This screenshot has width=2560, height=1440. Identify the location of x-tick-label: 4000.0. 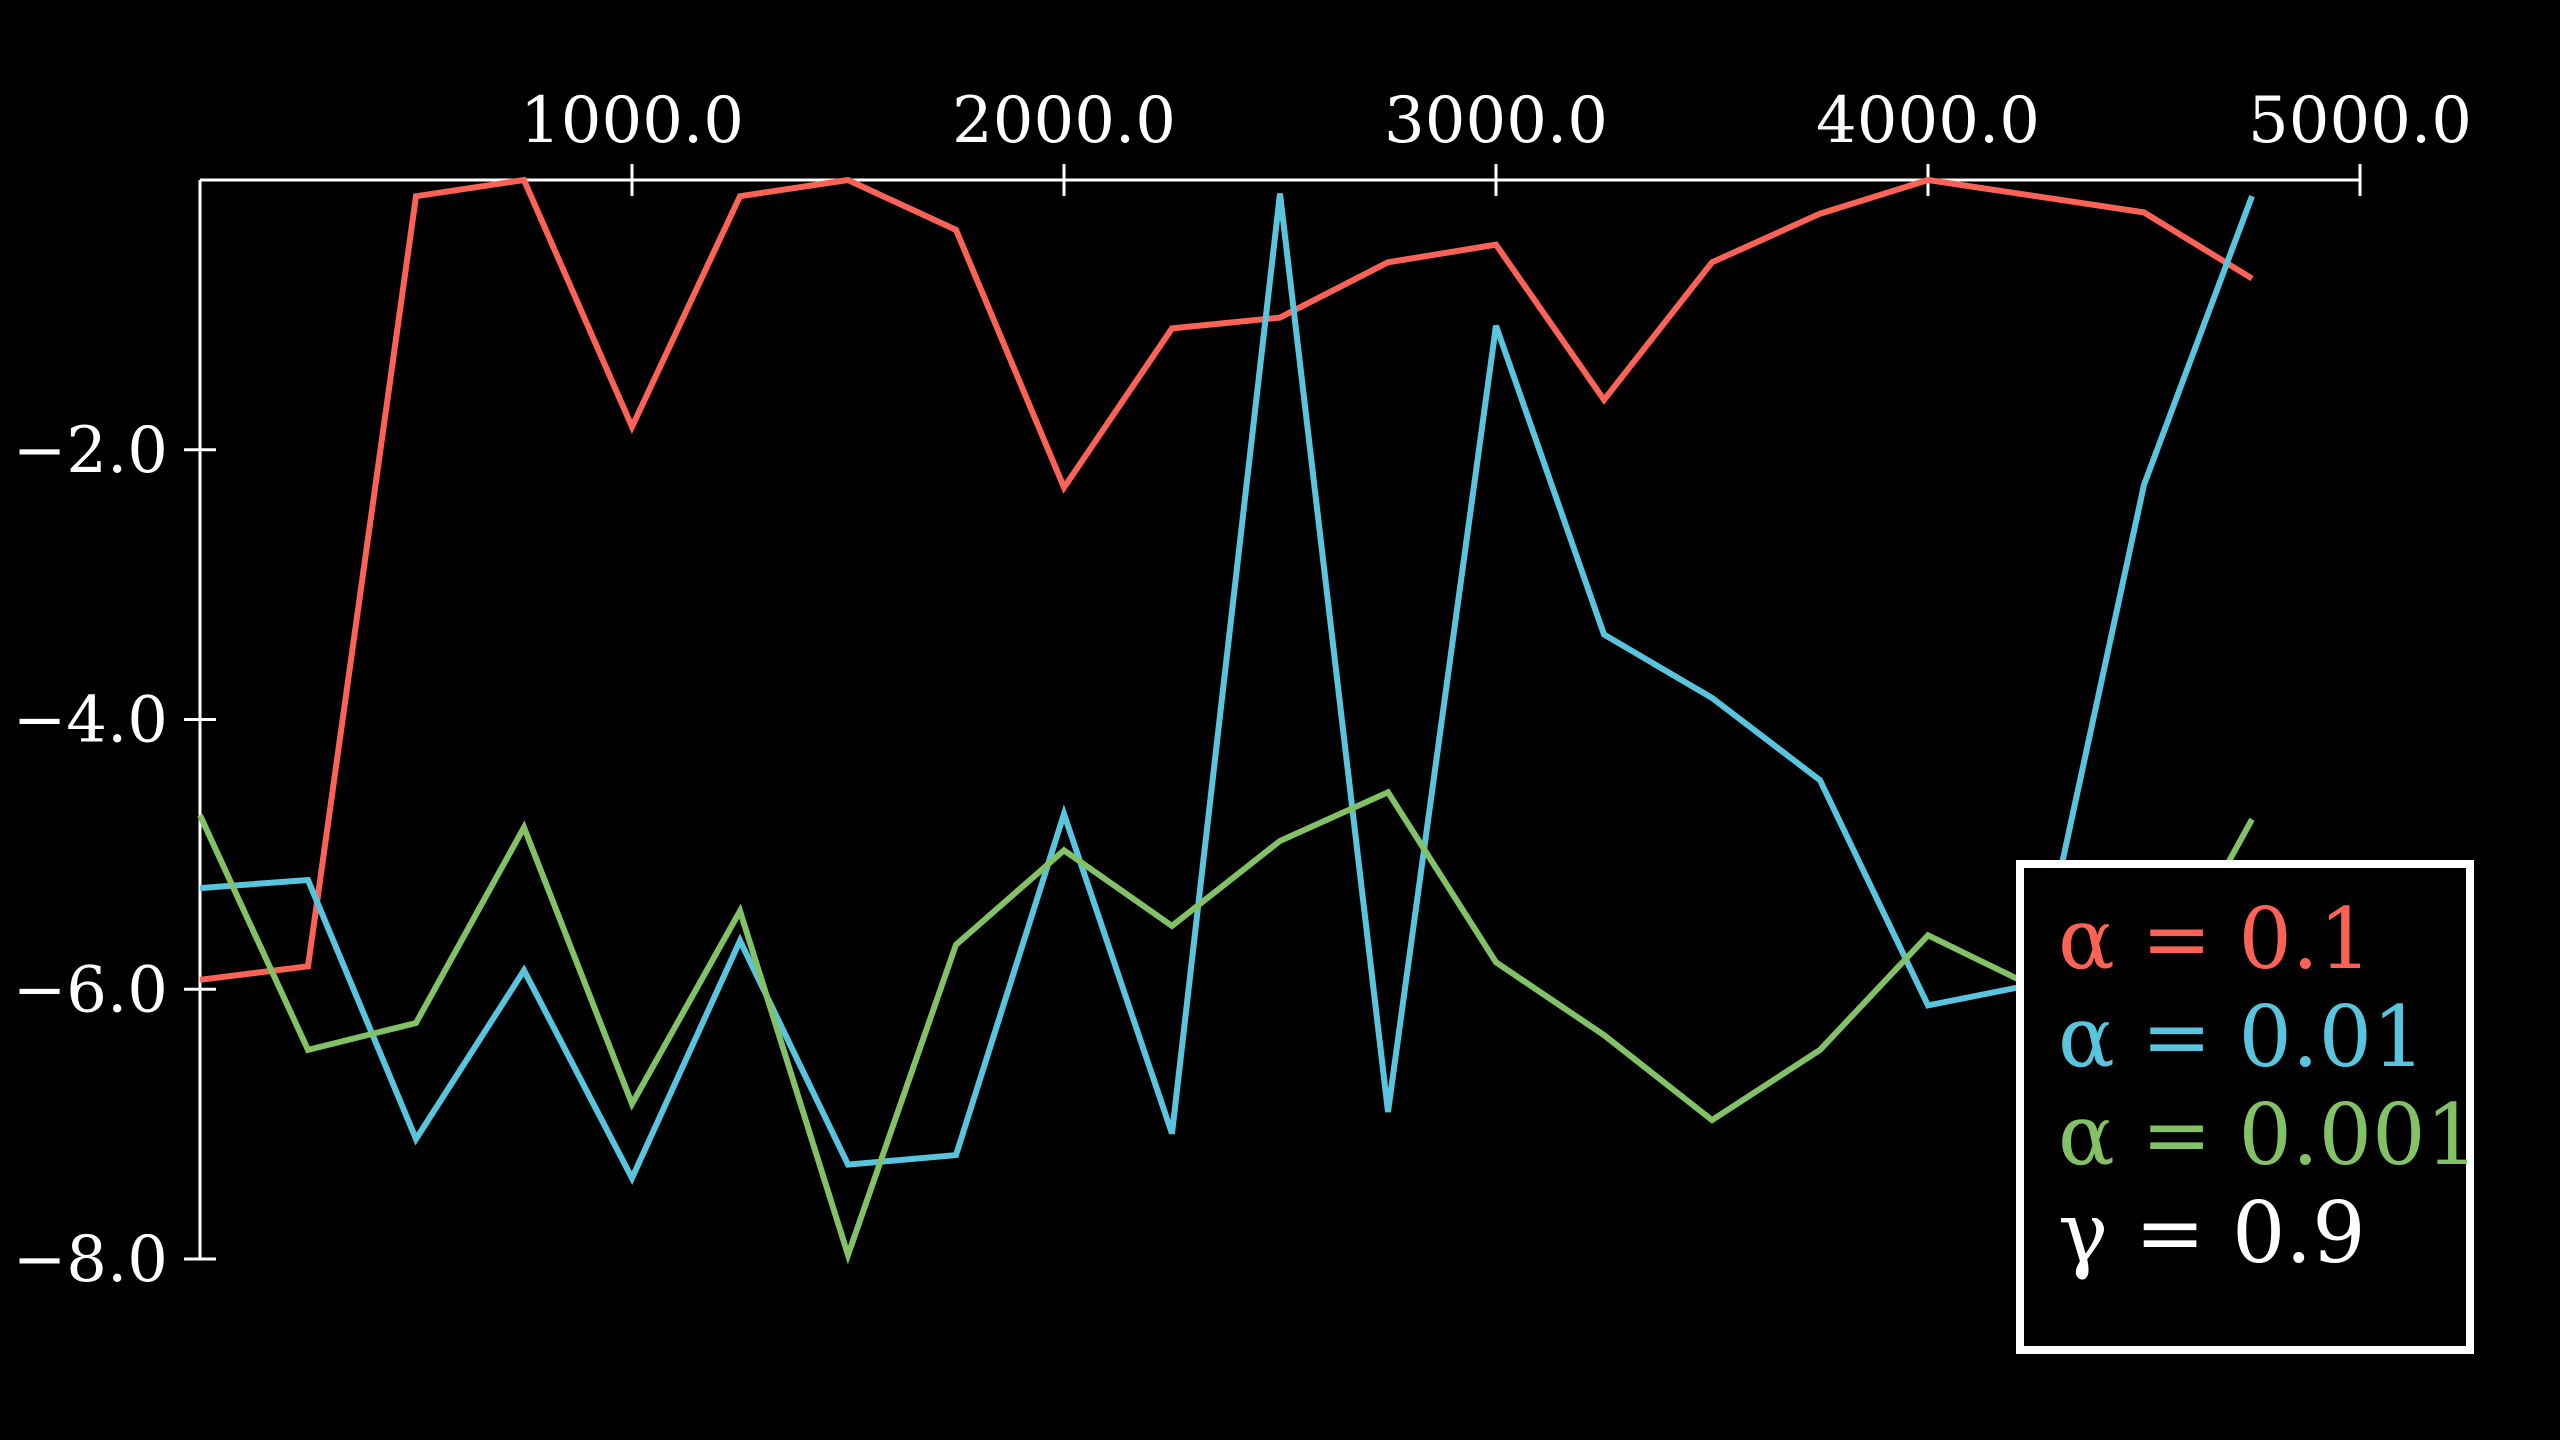
(1928, 121).